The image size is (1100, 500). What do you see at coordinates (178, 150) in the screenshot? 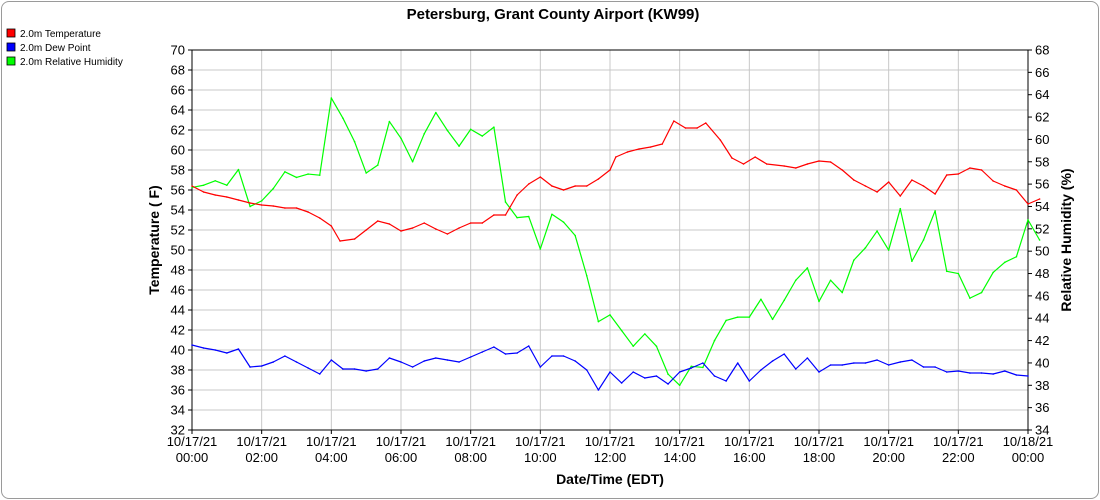
I see `y-left-tick-label: 60` at bounding box center [178, 150].